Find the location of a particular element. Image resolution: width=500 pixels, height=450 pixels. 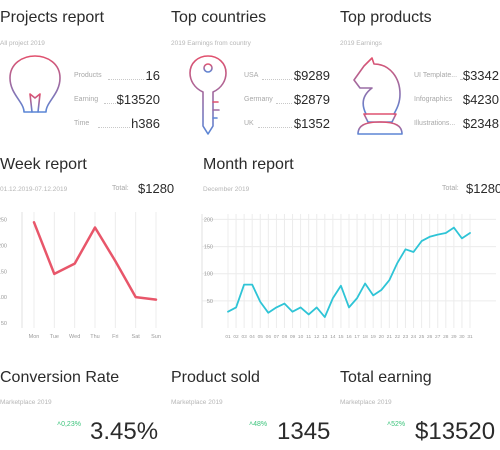

products-row-value: $3342 is located at coordinates (480, 75).